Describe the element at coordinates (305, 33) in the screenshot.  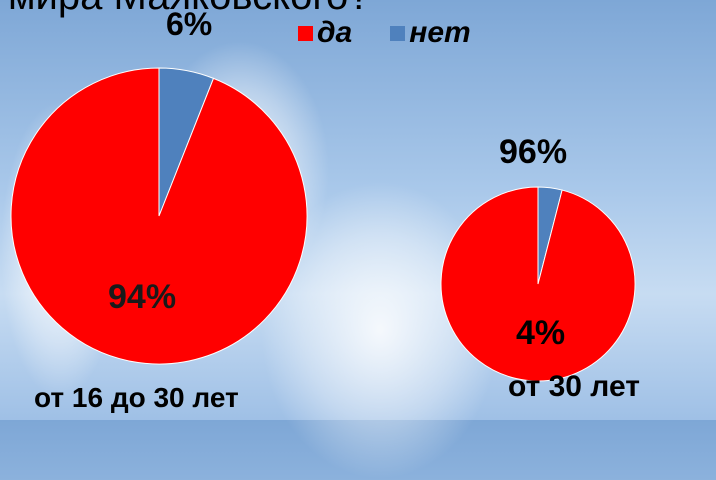
I see `legend-swatch-yes` at that location.